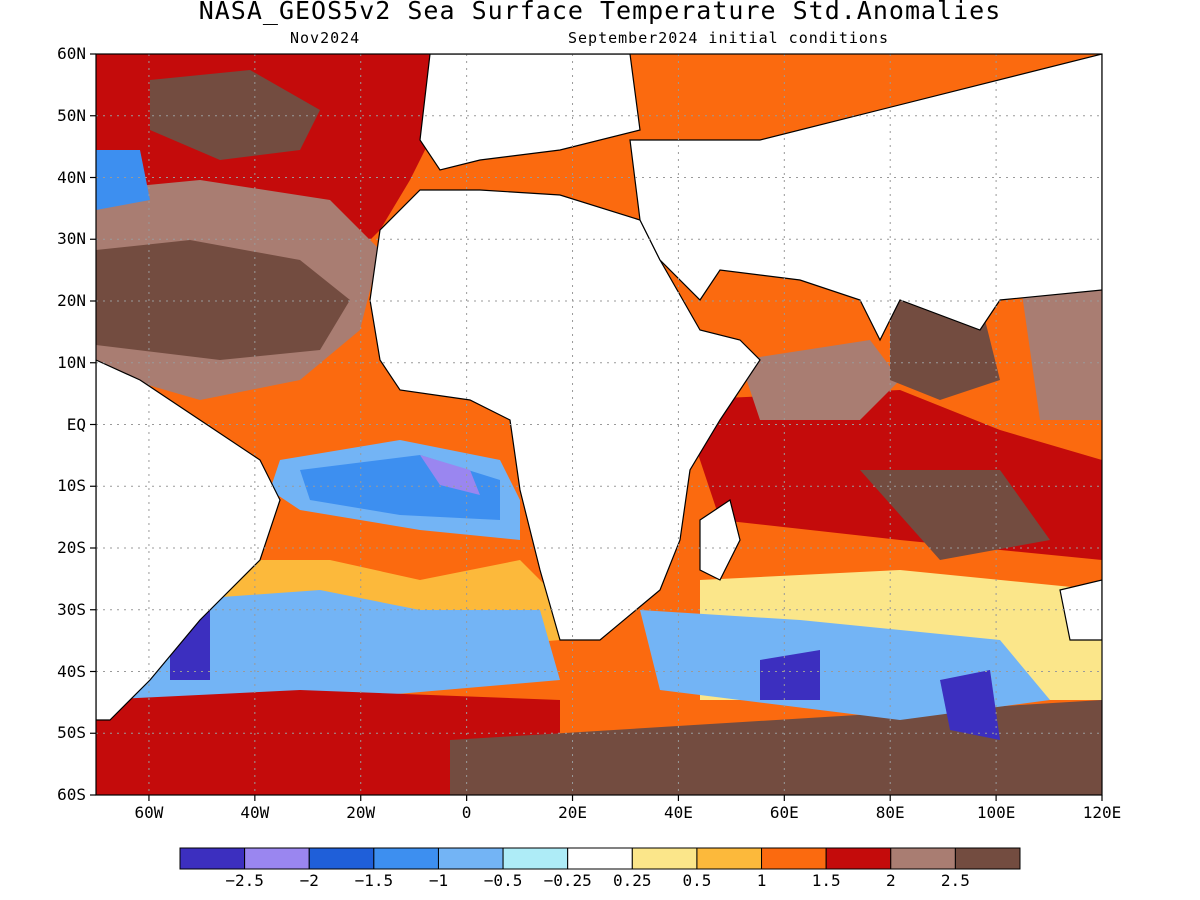 This screenshot has height=900, width=1200. I want to click on colorbar, so click(600, 858).